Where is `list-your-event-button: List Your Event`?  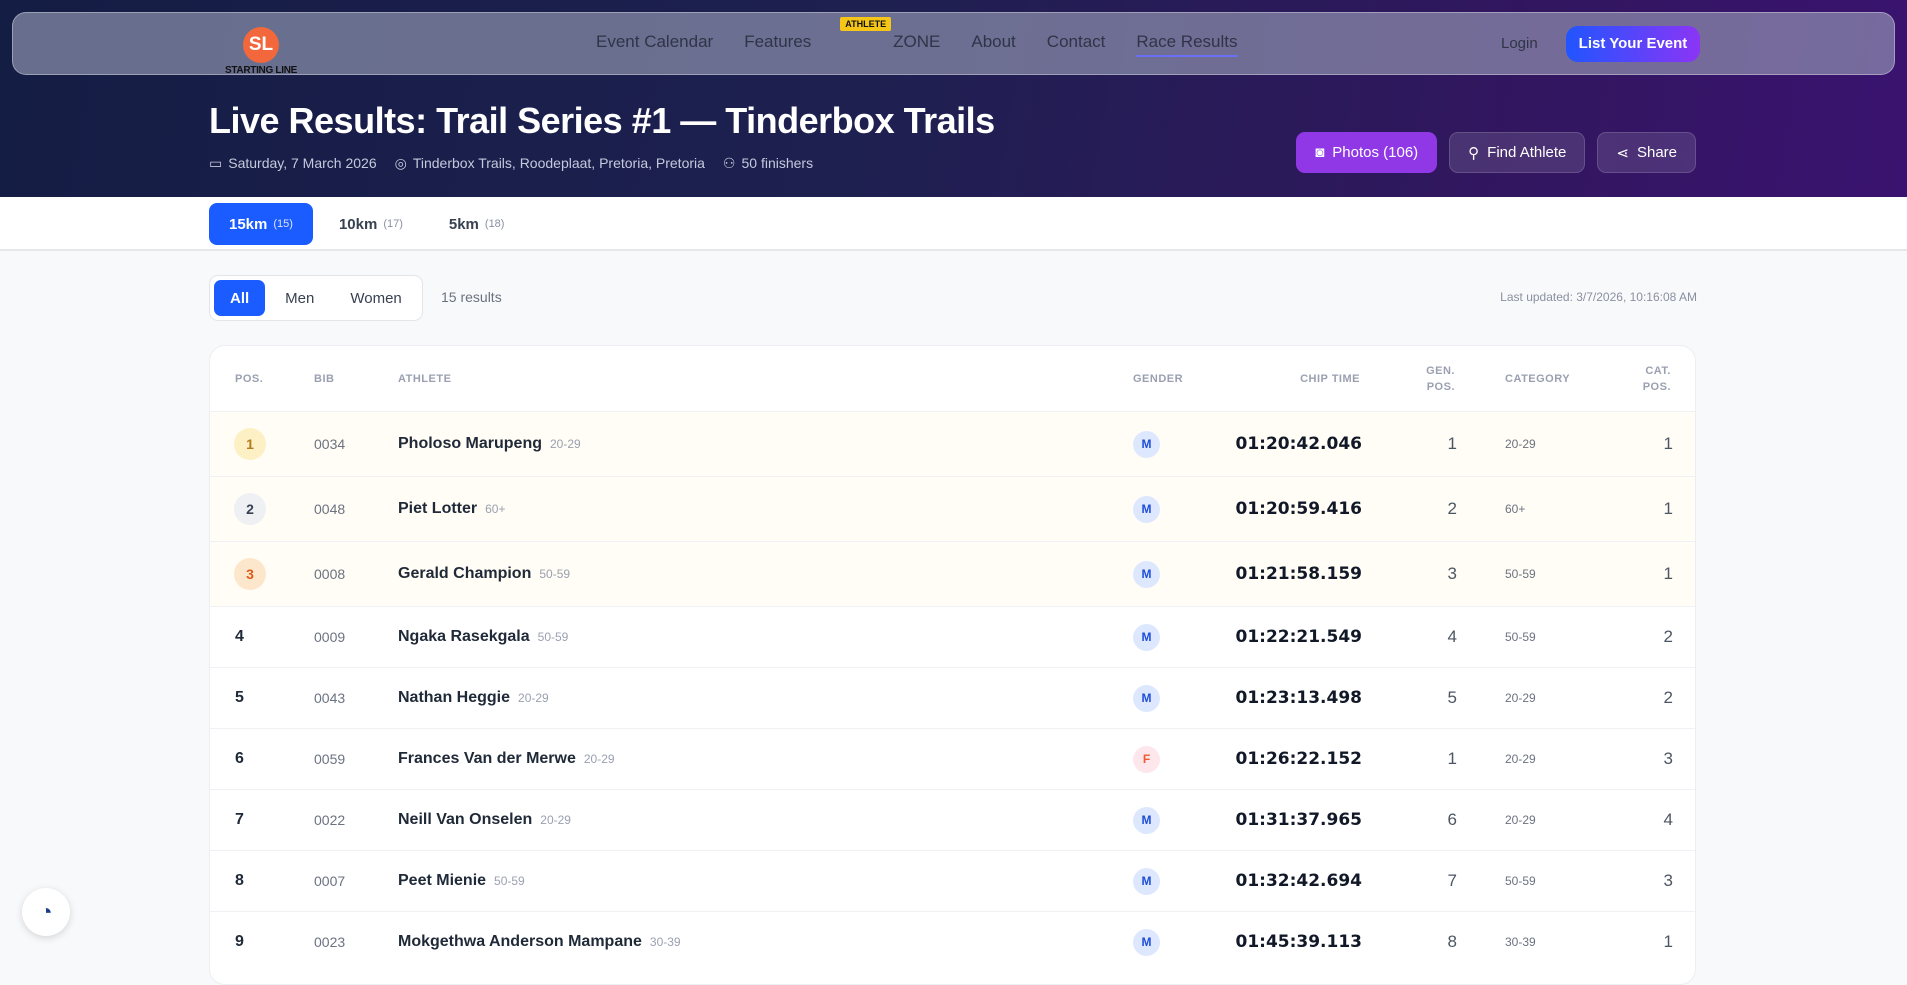
list-your-event-button: List Your Event is located at coordinates (1633, 44).